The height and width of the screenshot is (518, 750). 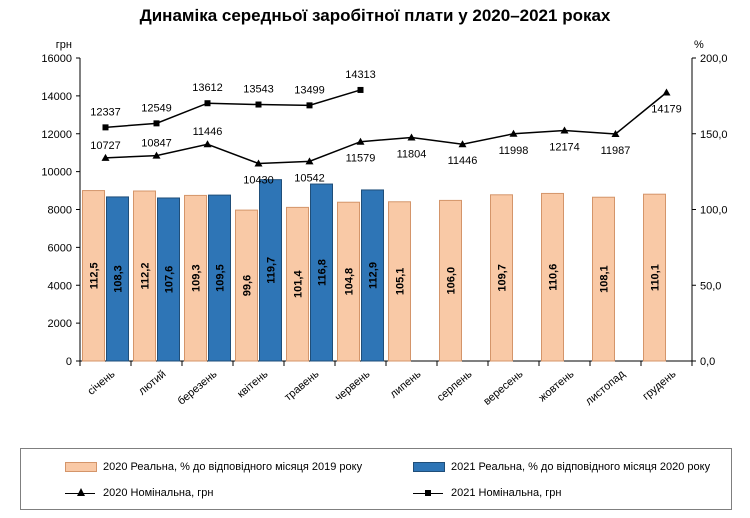 I want to click on y-left-tick-label: 16000, so click(x=56, y=59).